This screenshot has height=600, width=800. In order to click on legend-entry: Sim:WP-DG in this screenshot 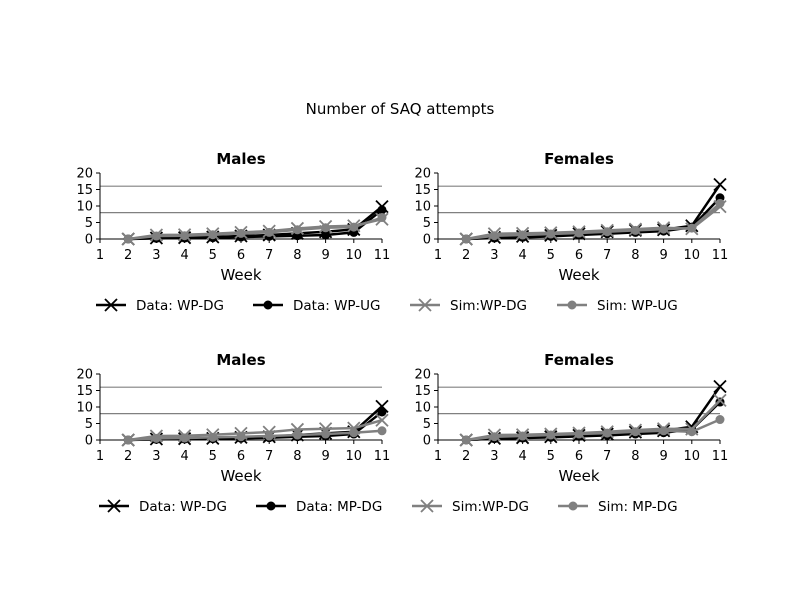, I will do `click(470, 507)`.